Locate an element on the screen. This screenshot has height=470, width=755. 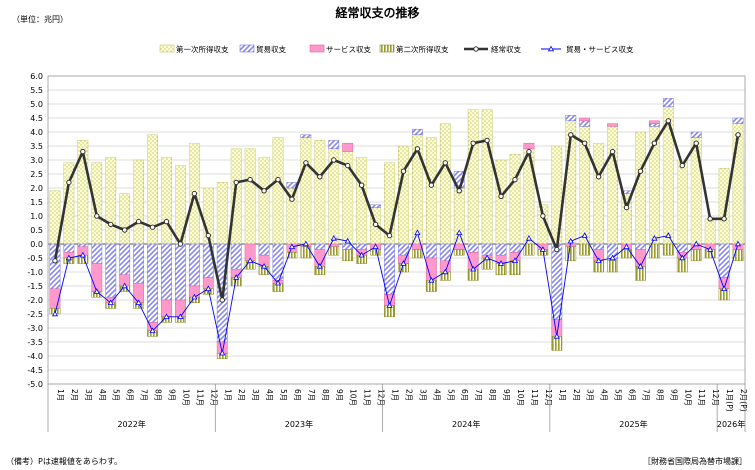
y-tick-label: 0.5 is located at coordinates (36, 230).